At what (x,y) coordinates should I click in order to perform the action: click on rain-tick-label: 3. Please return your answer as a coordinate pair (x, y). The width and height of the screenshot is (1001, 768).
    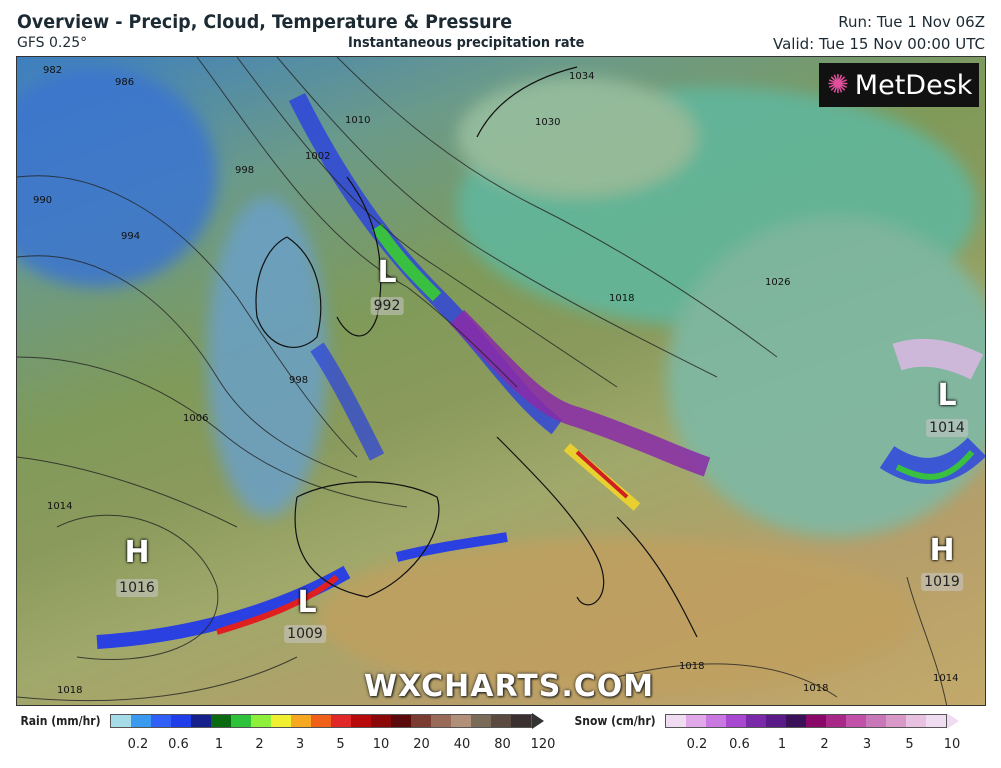
    Looking at the image, I should click on (300, 744).